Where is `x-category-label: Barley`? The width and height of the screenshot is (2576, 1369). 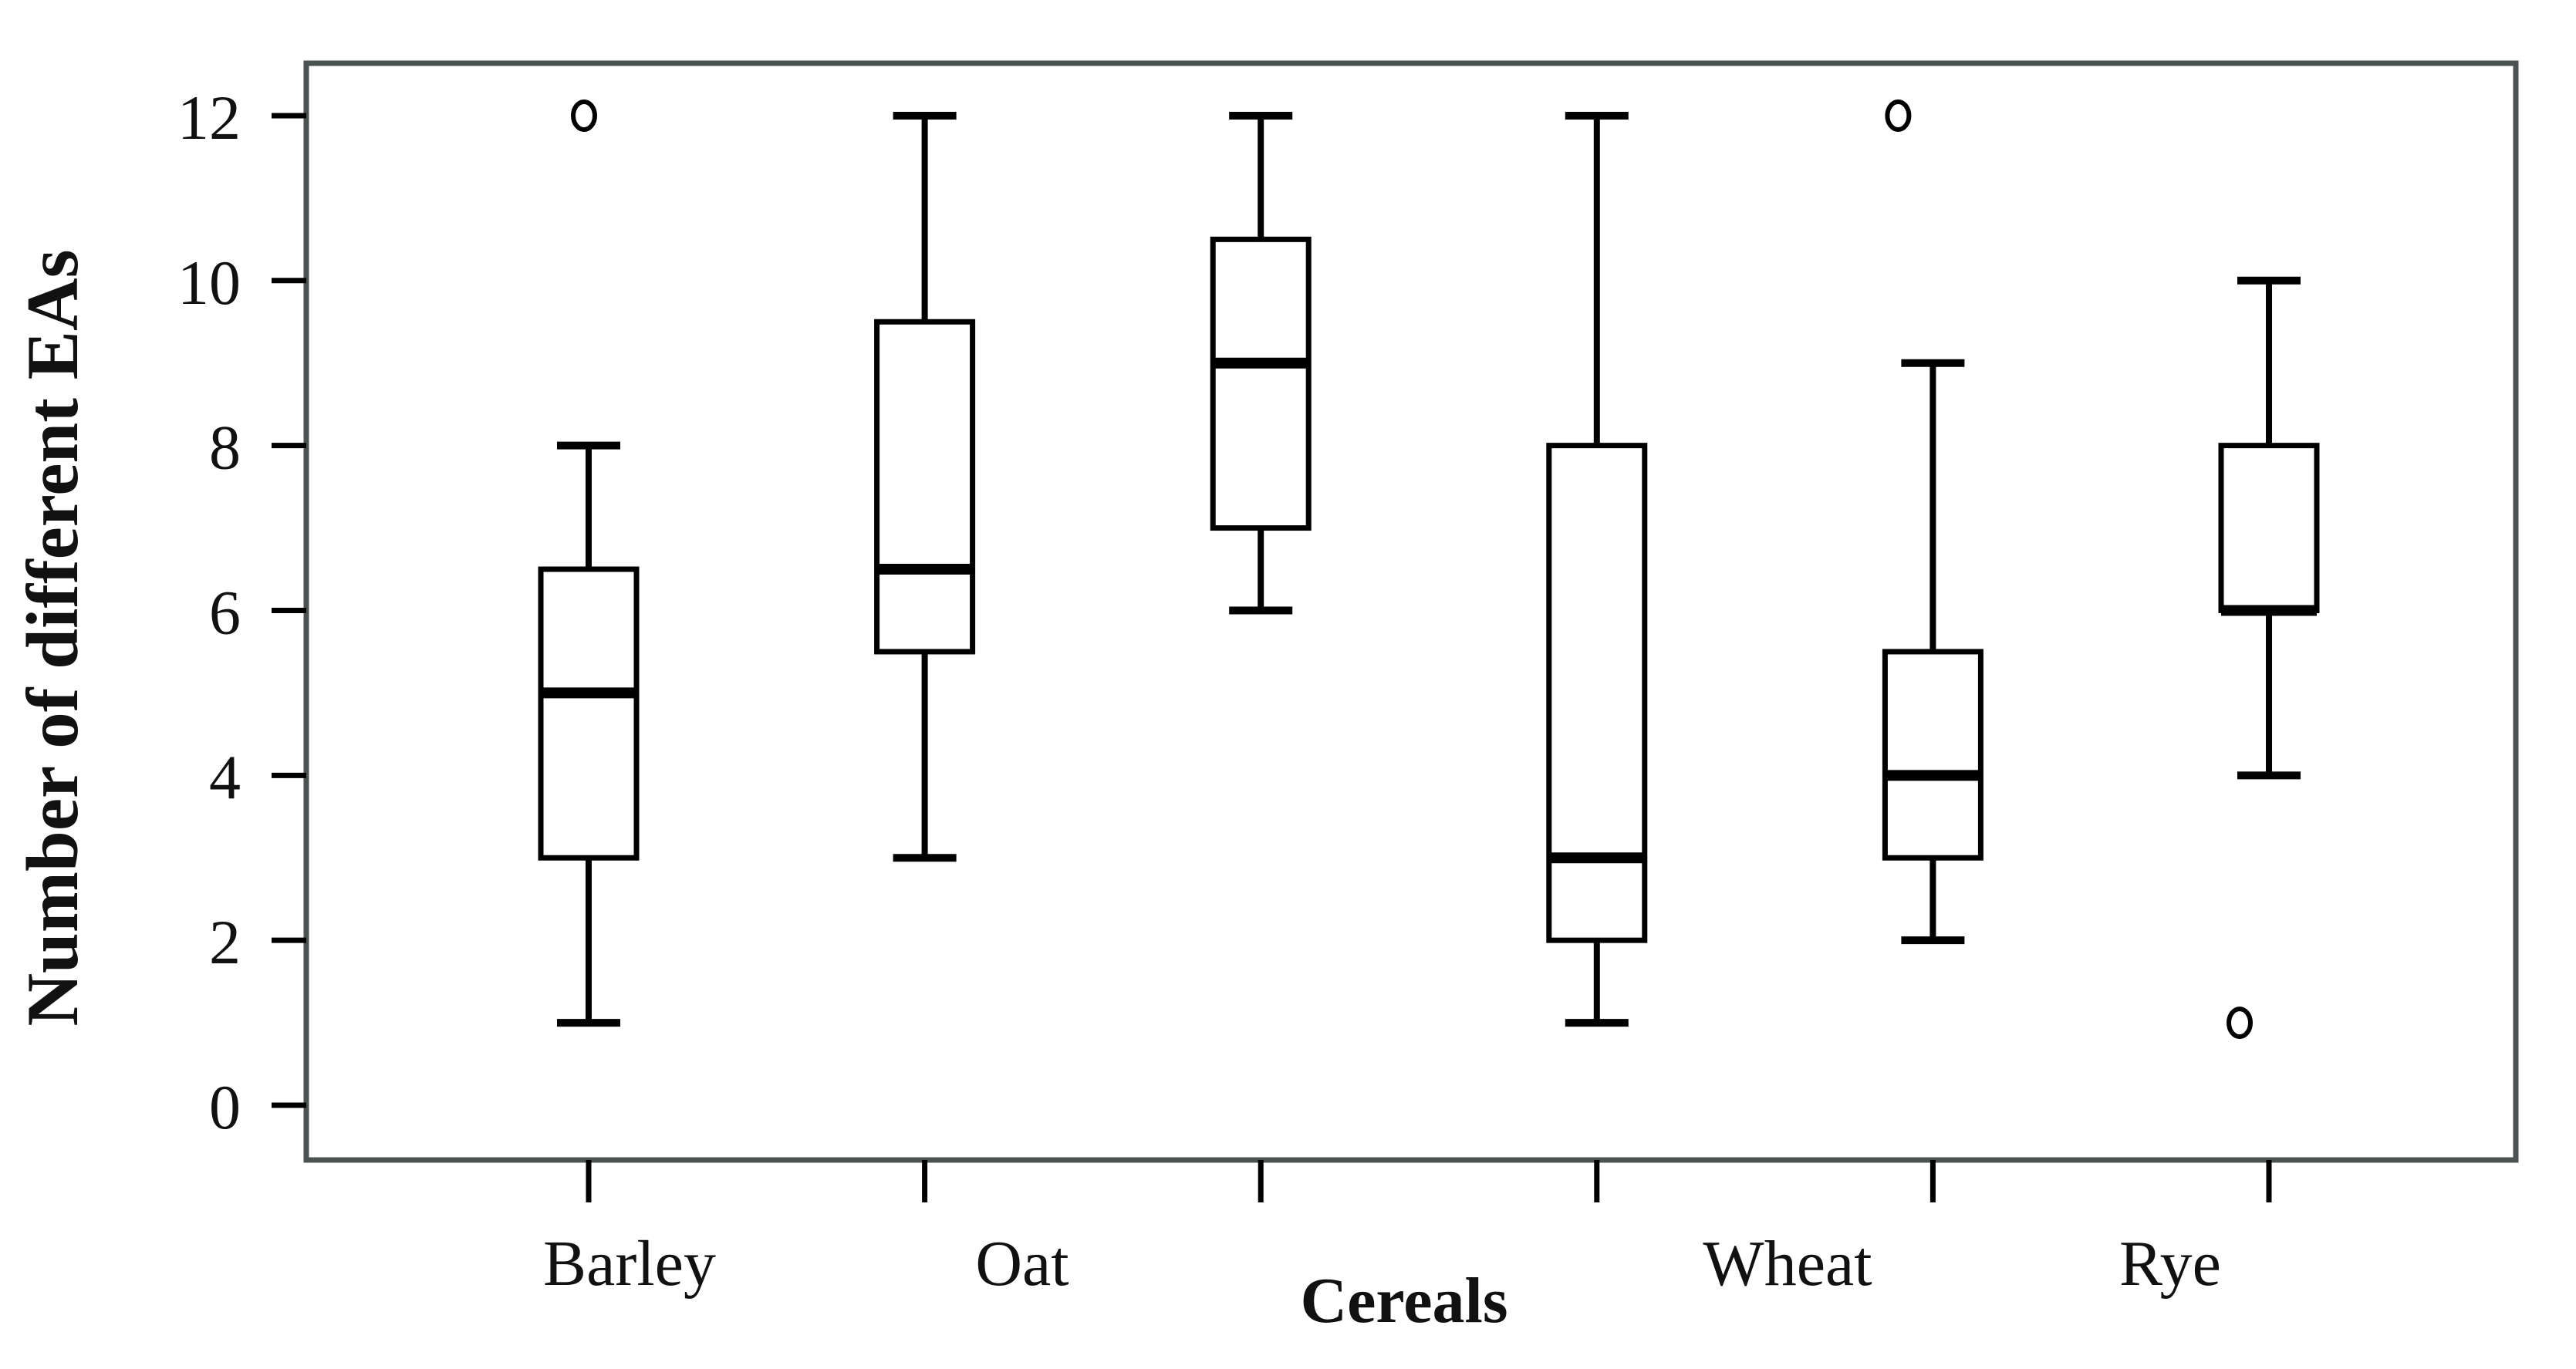 x-category-label: Barley is located at coordinates (629, 1264).